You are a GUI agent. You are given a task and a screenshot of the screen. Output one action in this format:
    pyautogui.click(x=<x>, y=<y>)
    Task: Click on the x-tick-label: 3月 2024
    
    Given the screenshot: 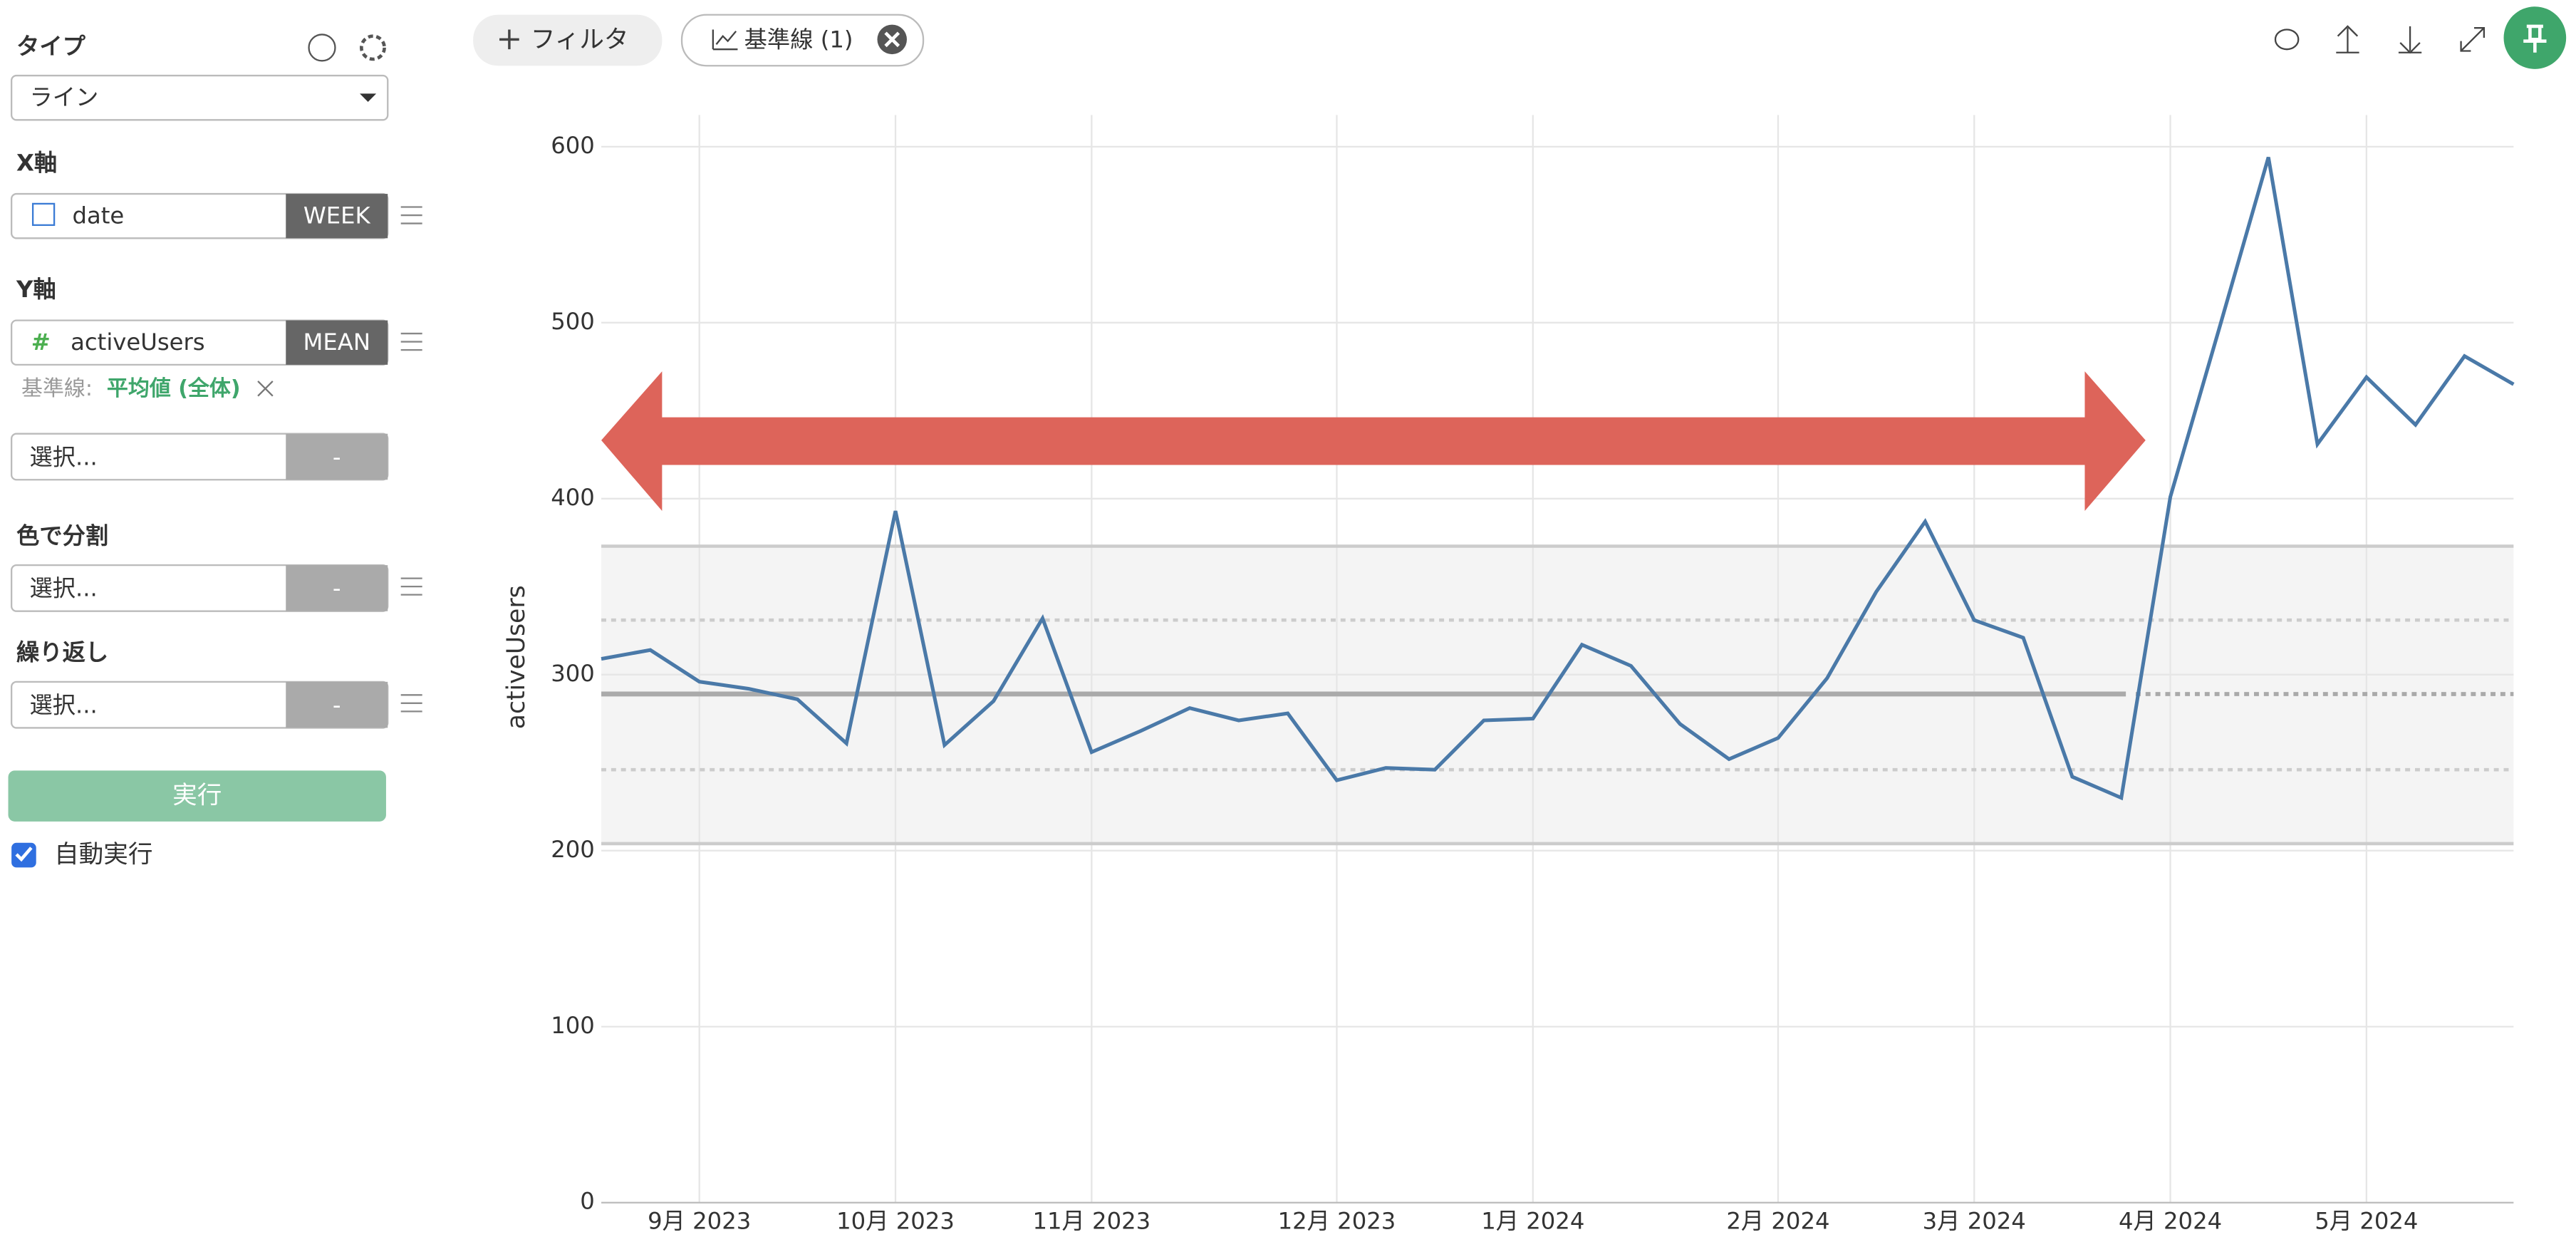 What is the action you would take?
    pyautogui.click(x=1974, y=1220)
    